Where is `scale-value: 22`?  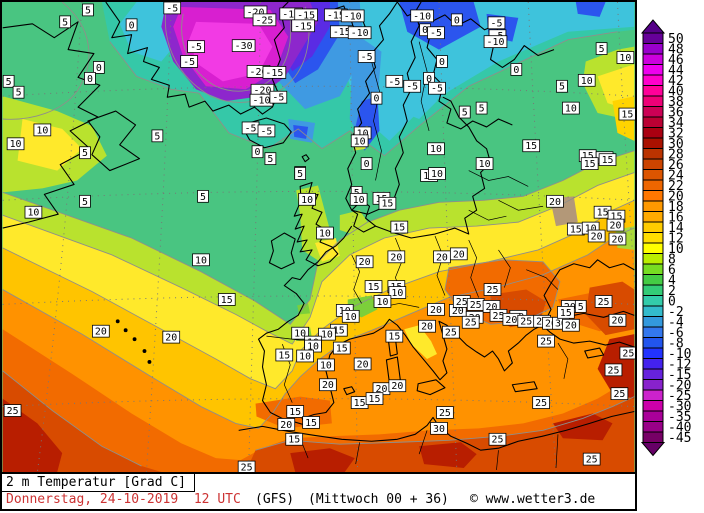
scale-value: 22 is located at coordinates (676, 186).